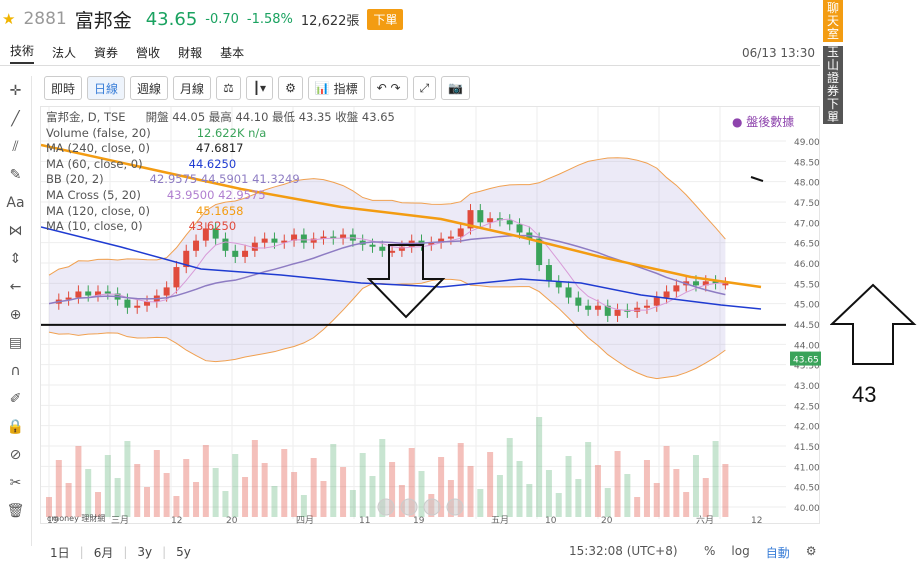  Describe the element at coordinates (94, 226) in the screenshot. I see `legend-ma10-label: MA (10, close, 0)` at that location.